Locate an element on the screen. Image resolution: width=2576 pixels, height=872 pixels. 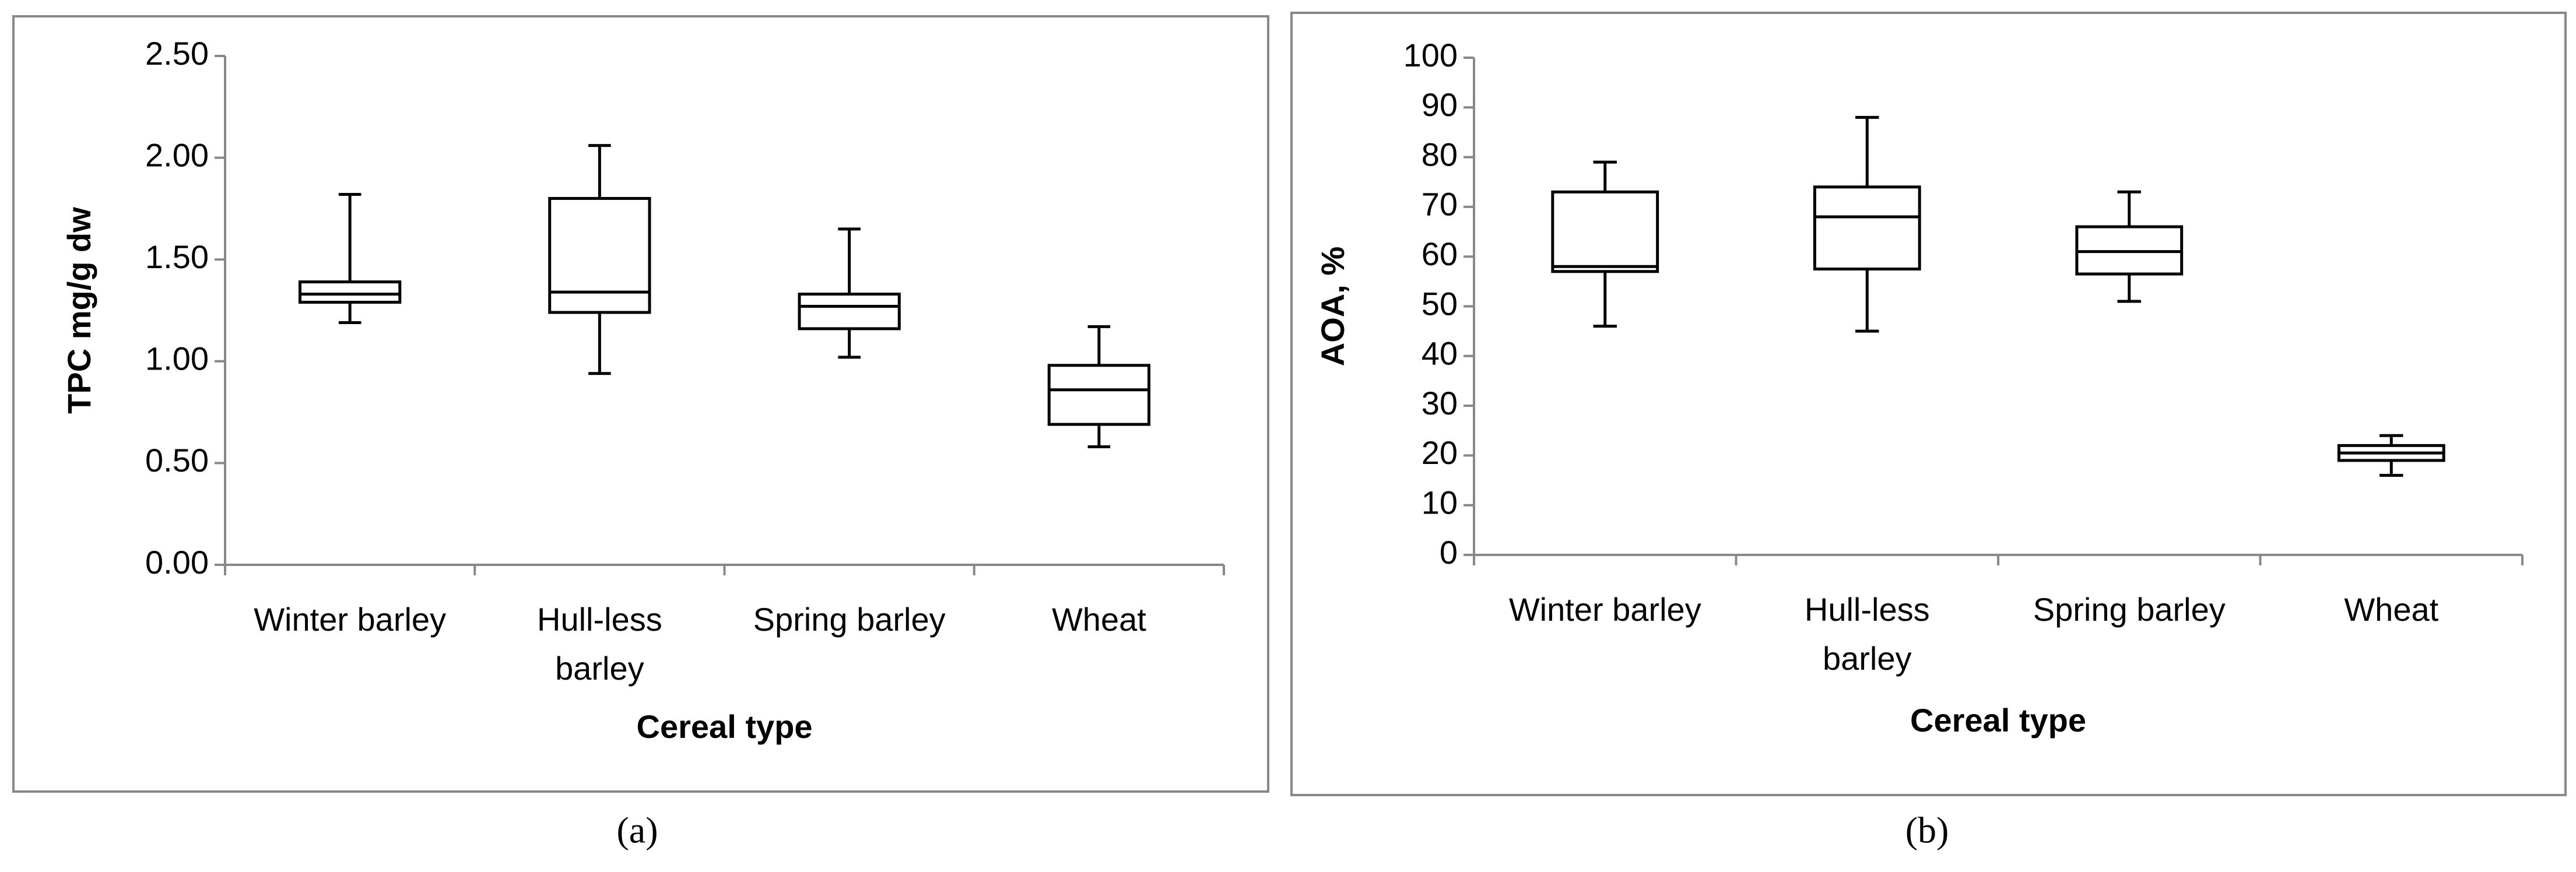
caption: (b) is located at coordinates (1927, 830).